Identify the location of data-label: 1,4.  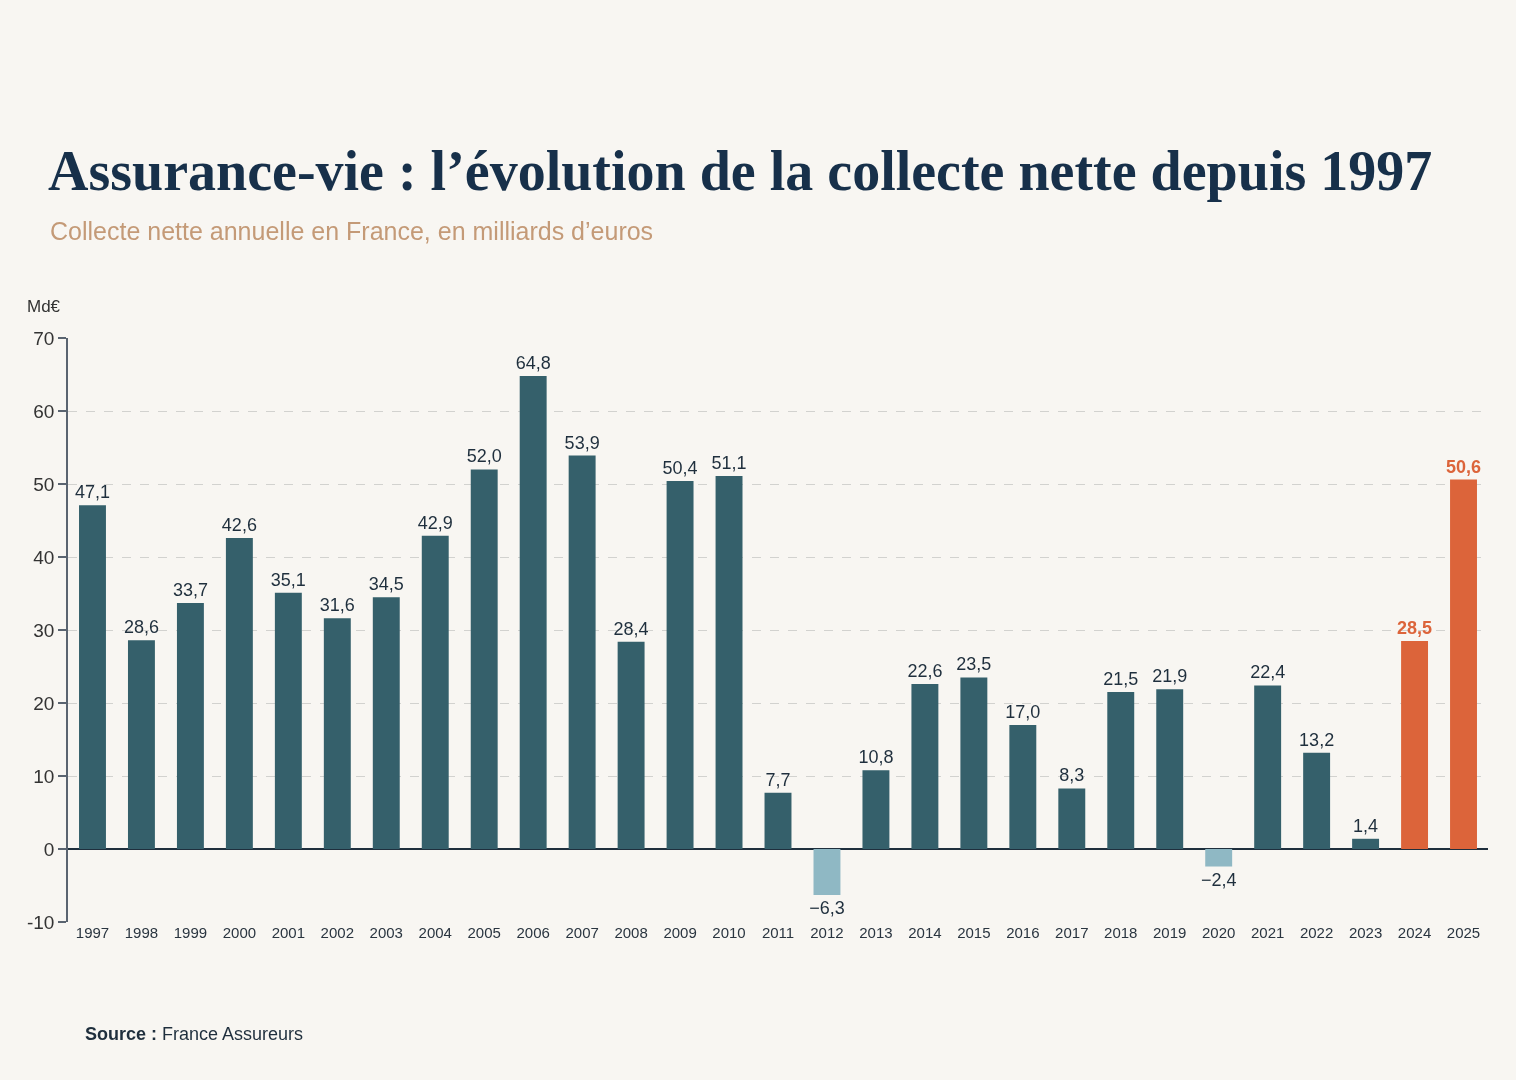
(1366, 825).